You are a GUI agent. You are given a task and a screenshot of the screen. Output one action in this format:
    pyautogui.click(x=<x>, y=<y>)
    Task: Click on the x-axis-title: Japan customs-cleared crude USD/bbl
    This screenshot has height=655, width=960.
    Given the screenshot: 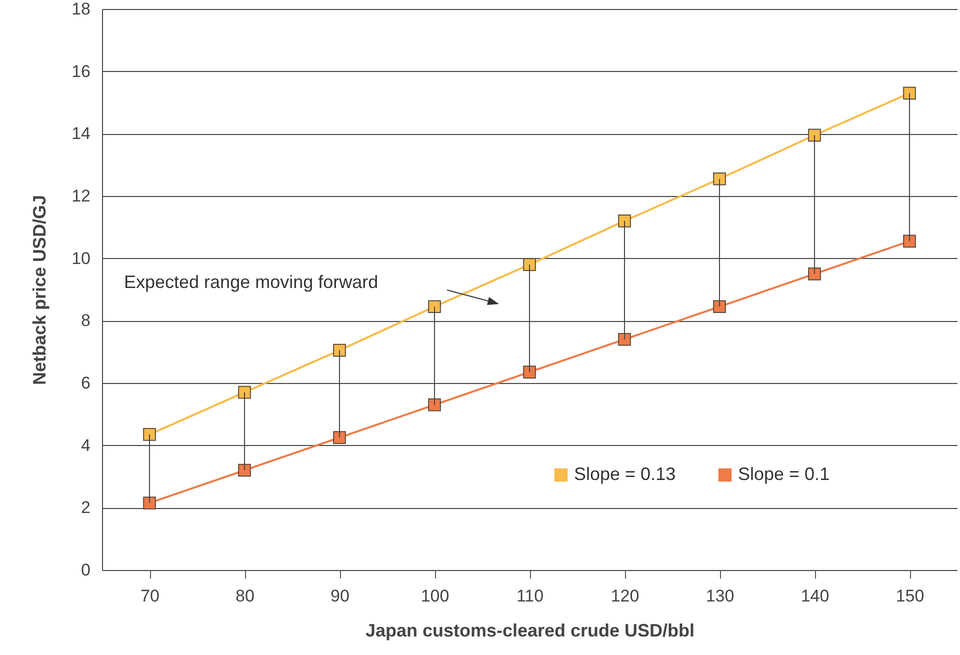 What is the action you would take?
    pyautogui.click(x=530, y=630)
    